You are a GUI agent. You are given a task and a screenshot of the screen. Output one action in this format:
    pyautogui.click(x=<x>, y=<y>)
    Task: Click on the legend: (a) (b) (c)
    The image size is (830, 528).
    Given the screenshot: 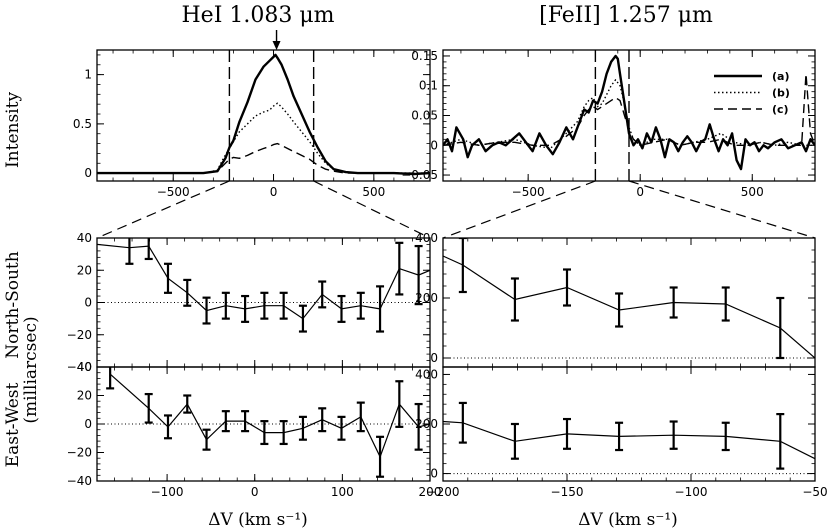 What is the action you would take?
    pyautogui.click(x=752, y=93)
    